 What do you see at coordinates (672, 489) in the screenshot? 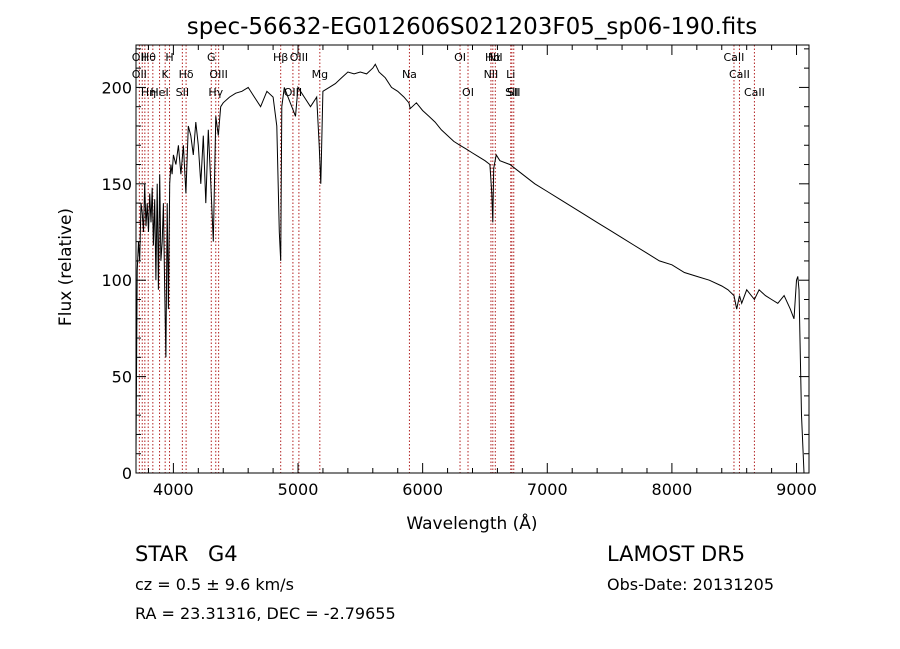
I see `x-tick-label-8000: 8000` at bounding box center [672, 489].